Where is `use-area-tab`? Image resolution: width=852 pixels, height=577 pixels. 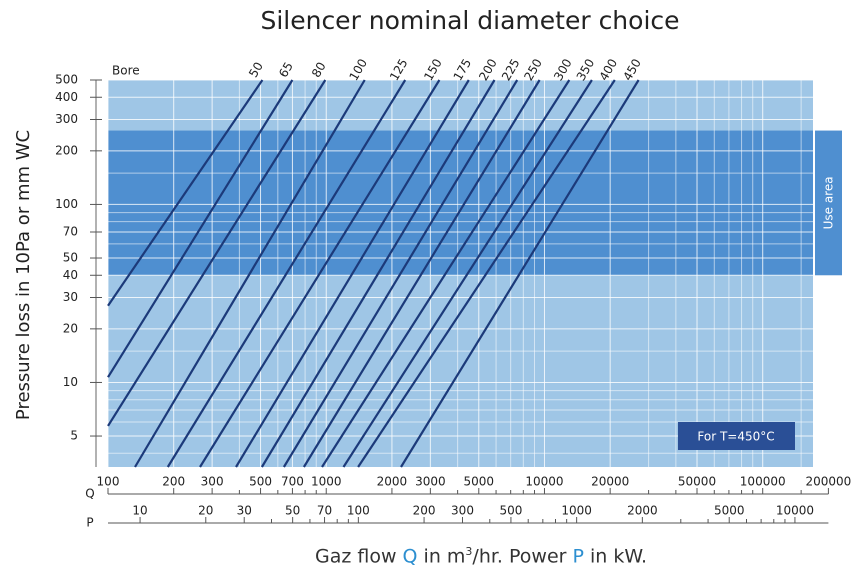 use-area-tab is located at coordinates (828, 203).